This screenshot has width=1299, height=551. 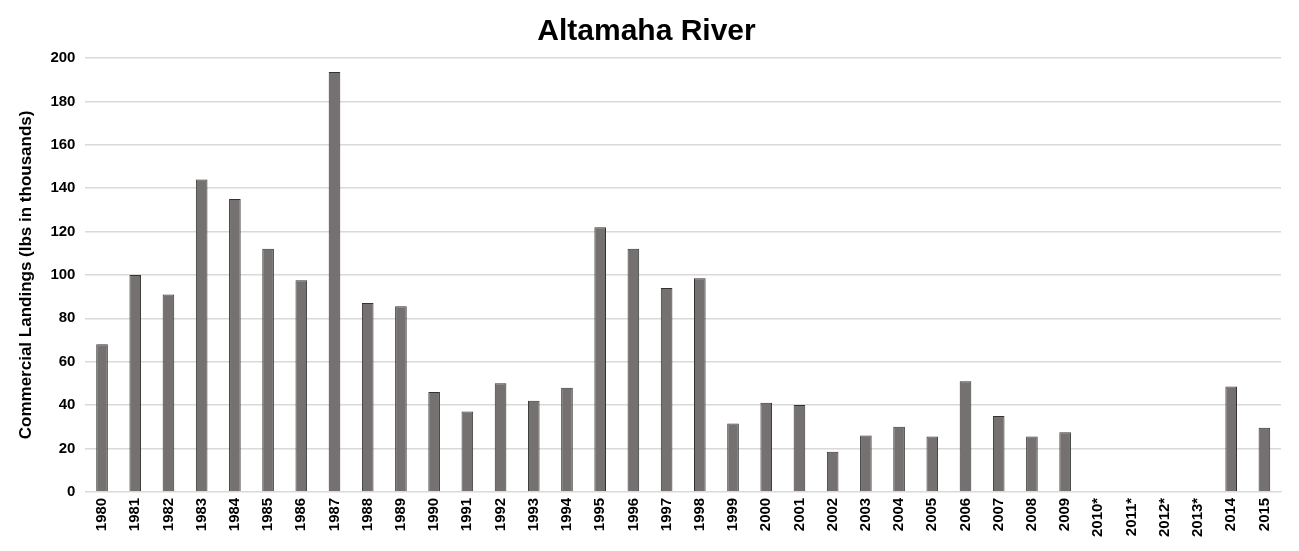 What do you see at coordinates (532, 514) in the screenshot?
I see `x-tick-label: 1993` at bounding box center [532, 514].